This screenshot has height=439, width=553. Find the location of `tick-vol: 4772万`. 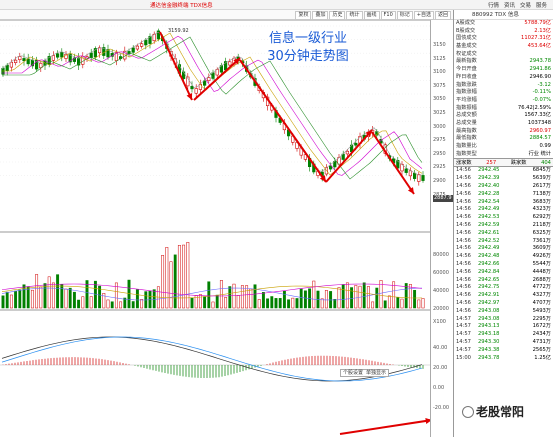

tick-vol: 4772万 is located at coordinates (541, 287).